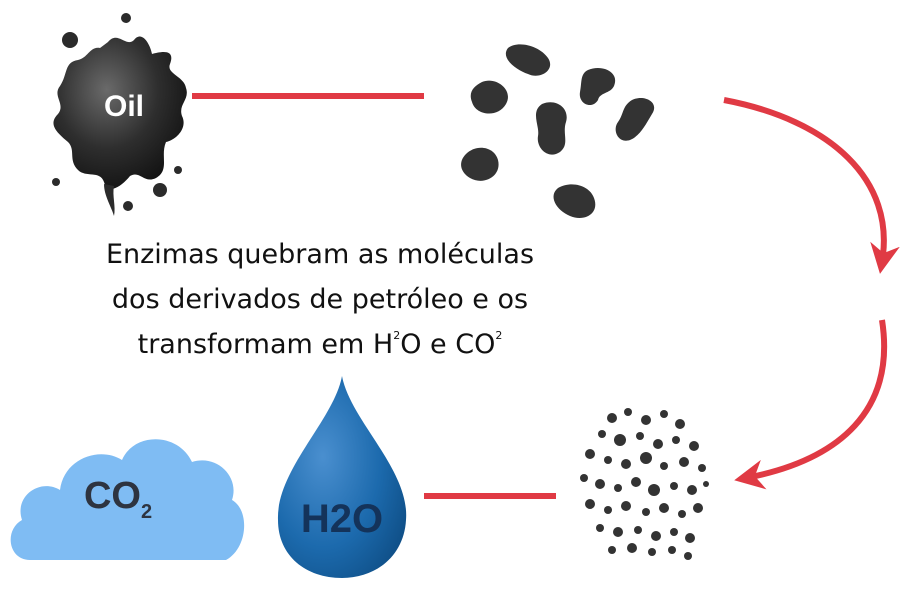  Describe the element at coordinates (342, 519) in the screenshot. I see `water-label: H2O` at that location.